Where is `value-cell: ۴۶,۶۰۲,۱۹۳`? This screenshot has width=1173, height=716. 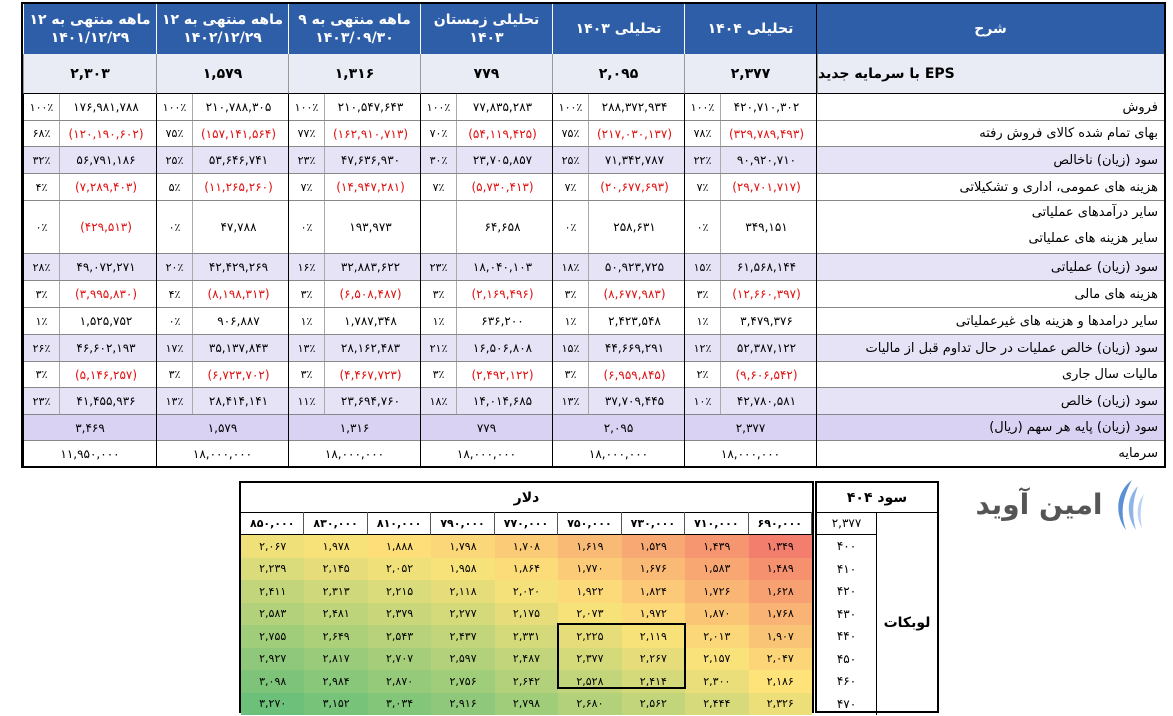
value-cell: ۴۶,۶۰۲,۱۹۳ is located at coordinates (106, 348).